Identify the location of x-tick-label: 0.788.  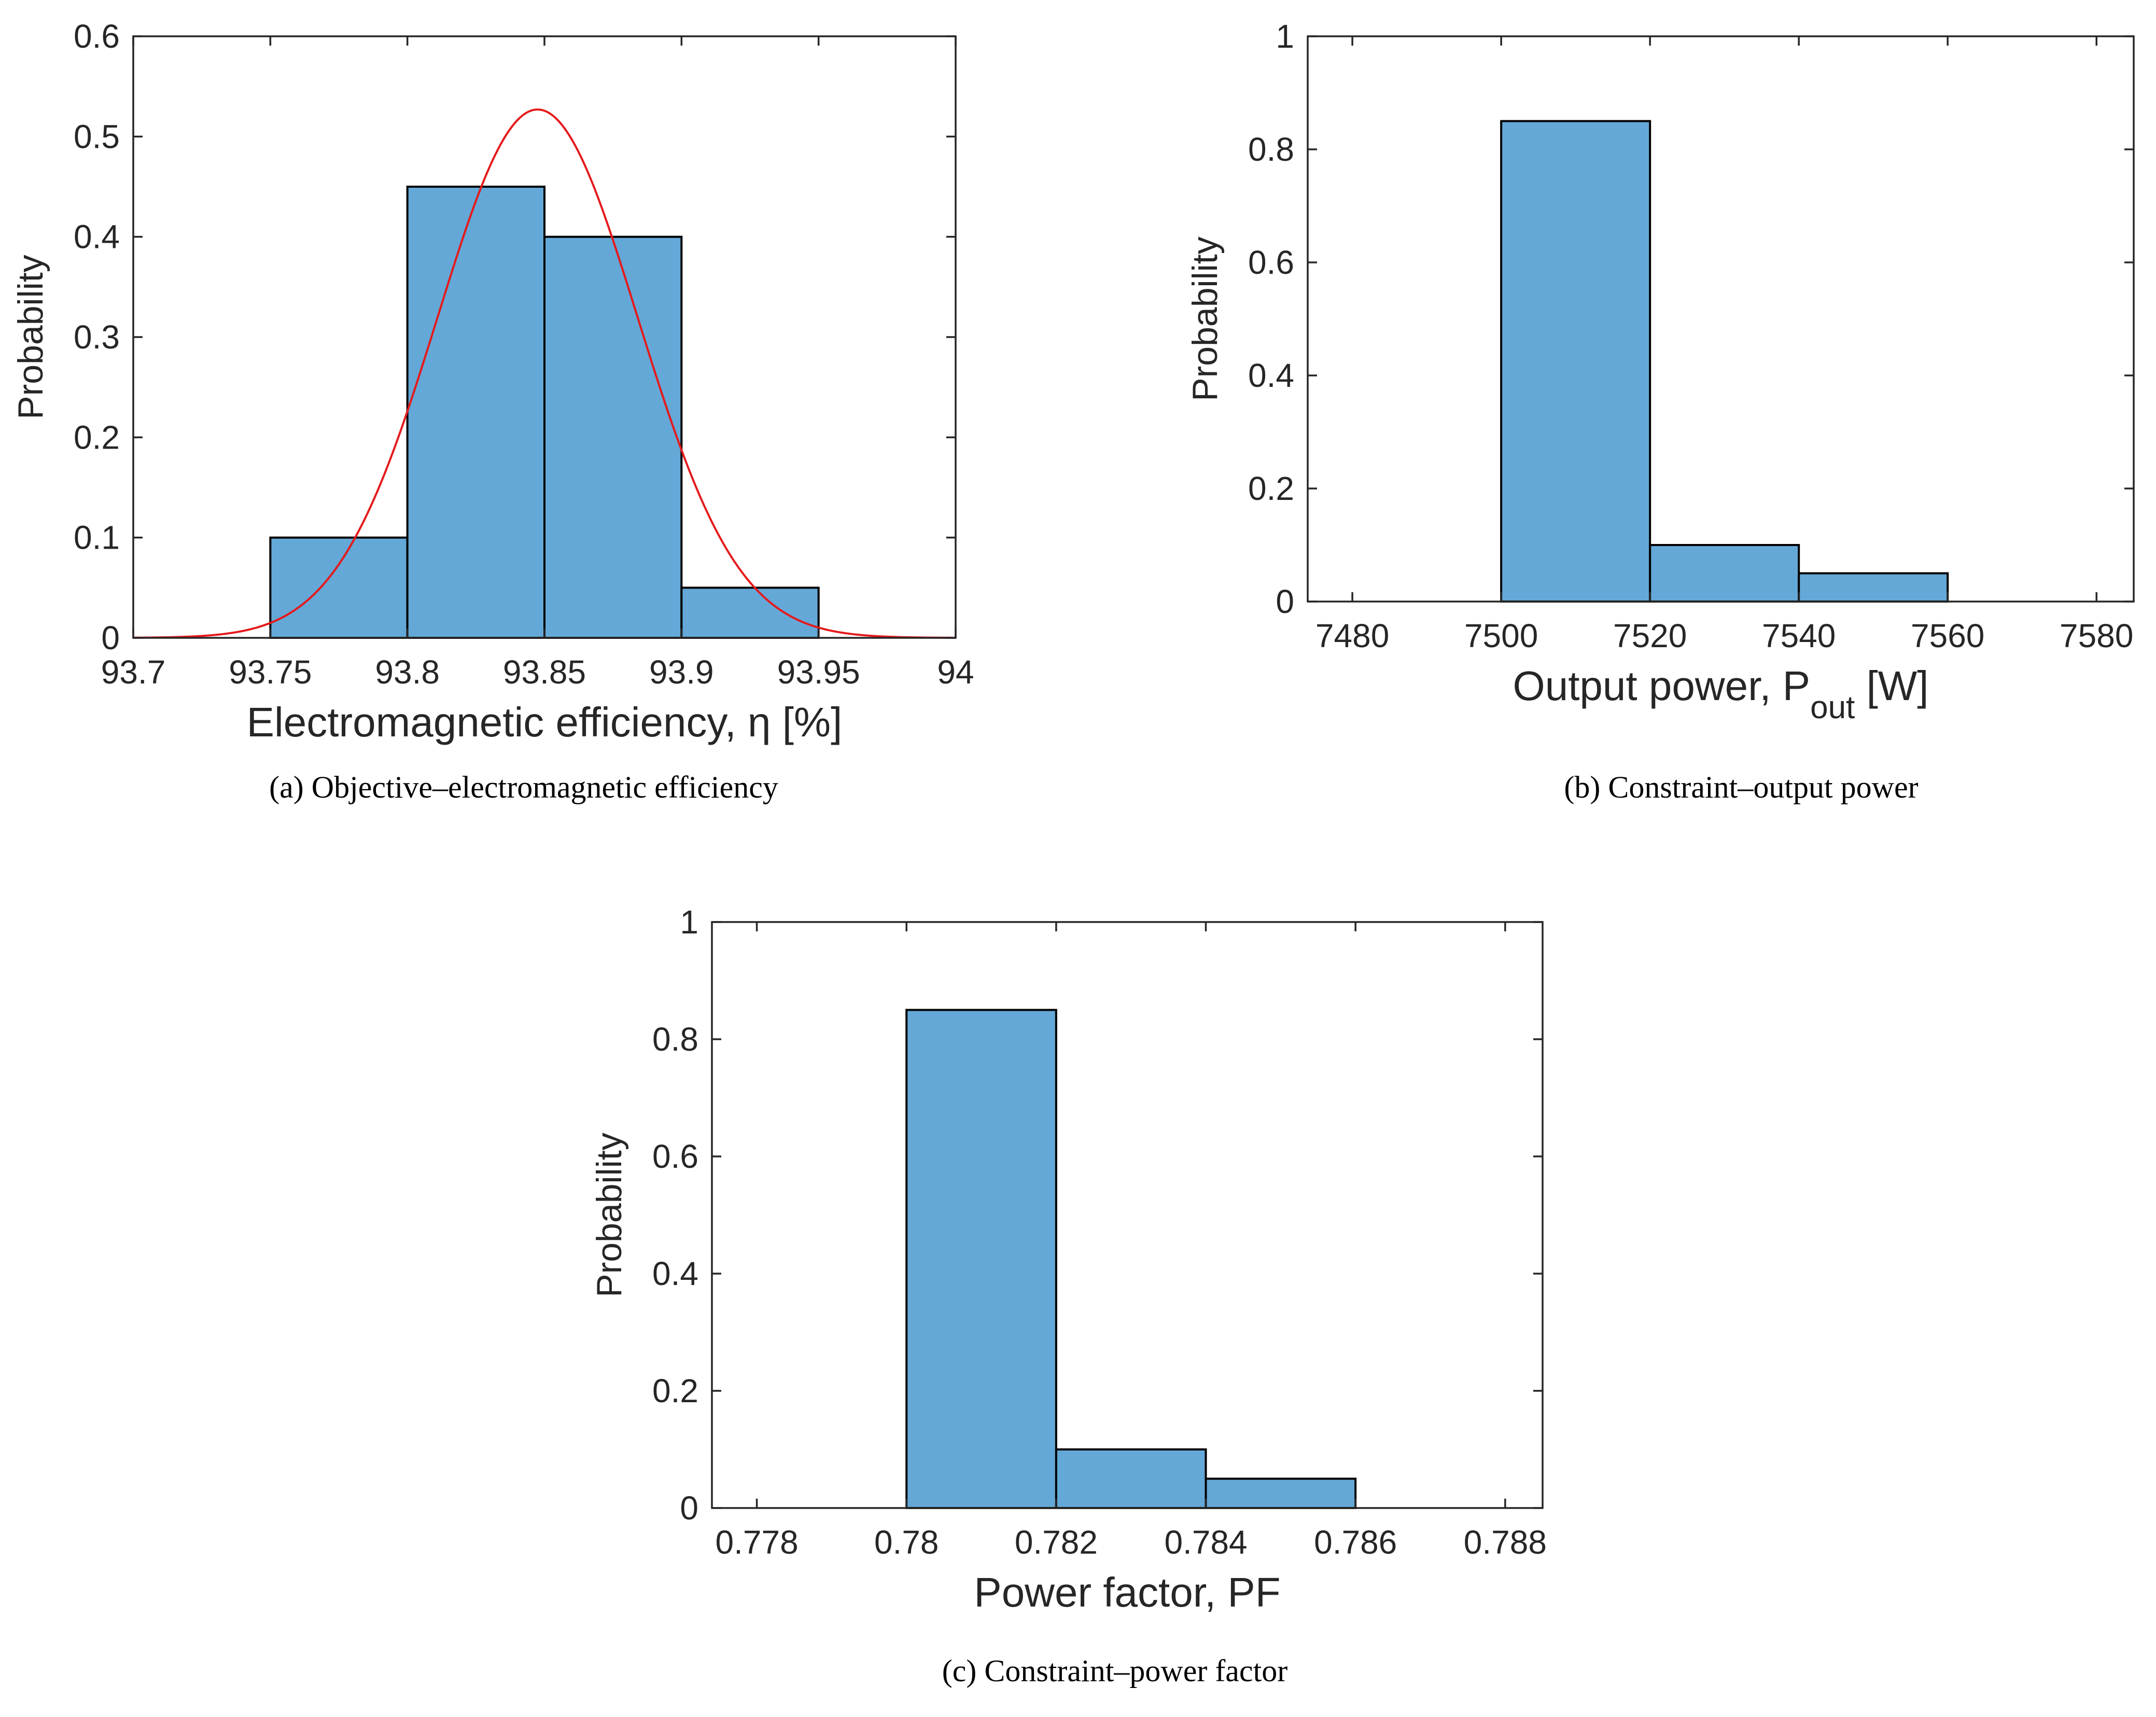
(1505, 1542).